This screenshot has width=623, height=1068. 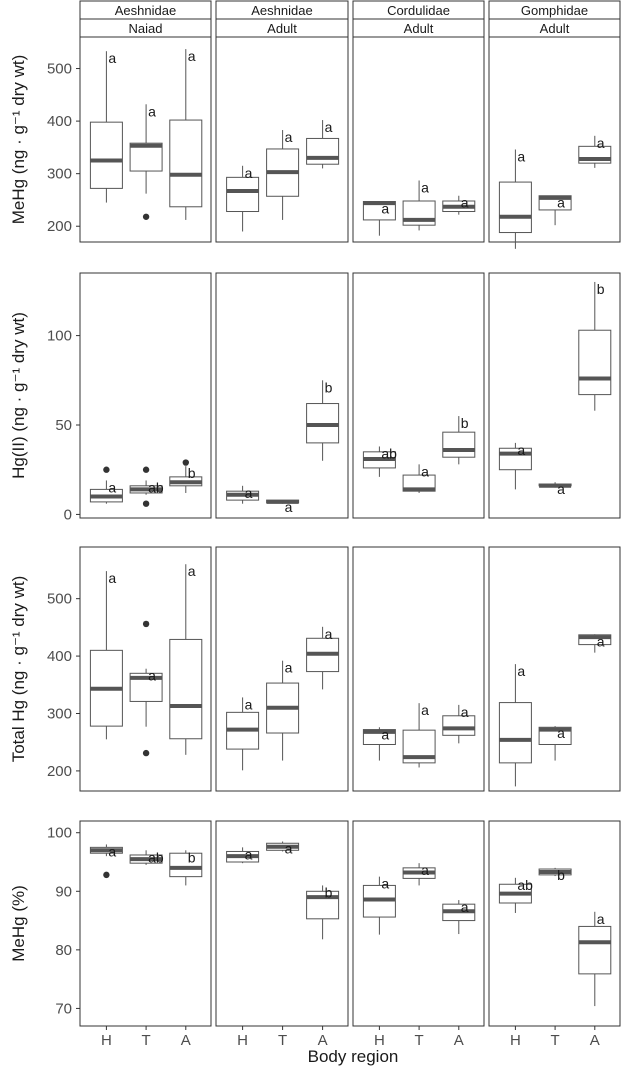 I want to click on x-tick-label: T, so click(x=555, y=1040).